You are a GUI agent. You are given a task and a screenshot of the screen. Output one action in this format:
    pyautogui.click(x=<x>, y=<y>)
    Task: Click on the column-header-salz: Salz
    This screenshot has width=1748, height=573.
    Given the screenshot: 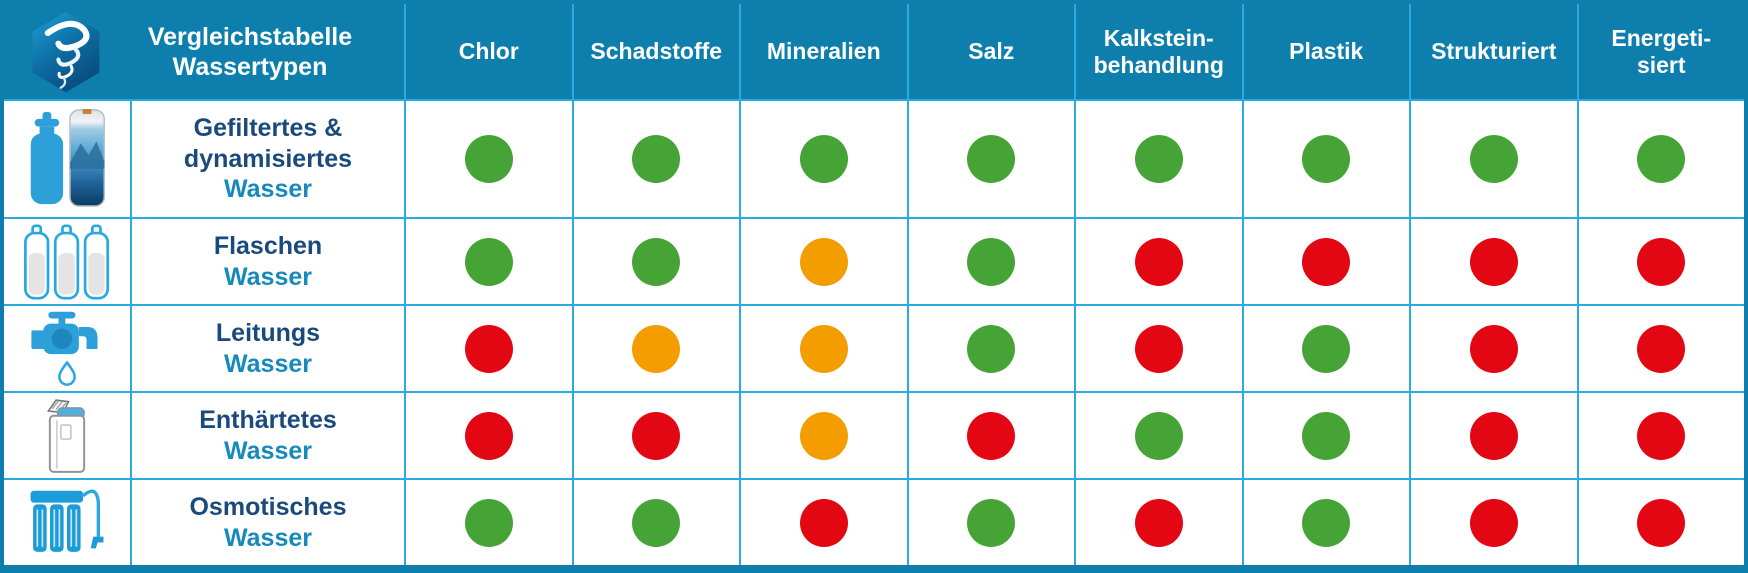 What is the action you would take?
    pyautogui.click(x=991, y=51)
    